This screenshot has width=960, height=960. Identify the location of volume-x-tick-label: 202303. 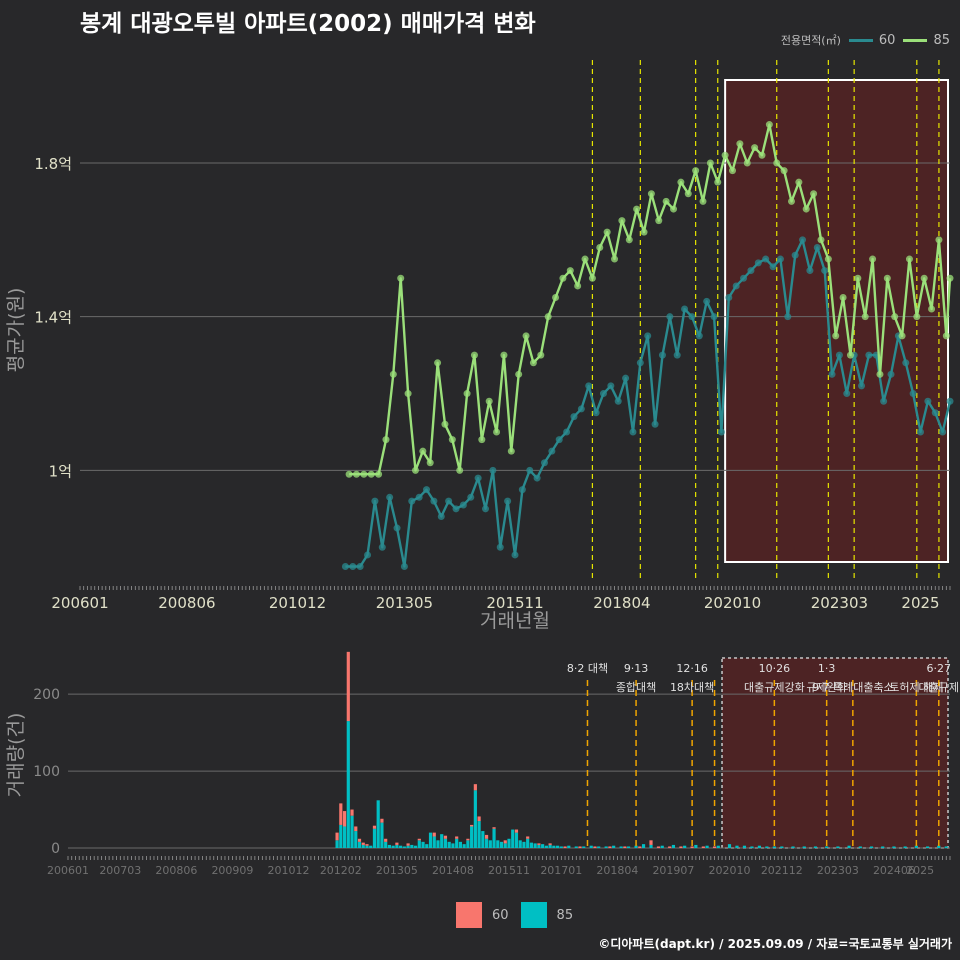
(838, 870).